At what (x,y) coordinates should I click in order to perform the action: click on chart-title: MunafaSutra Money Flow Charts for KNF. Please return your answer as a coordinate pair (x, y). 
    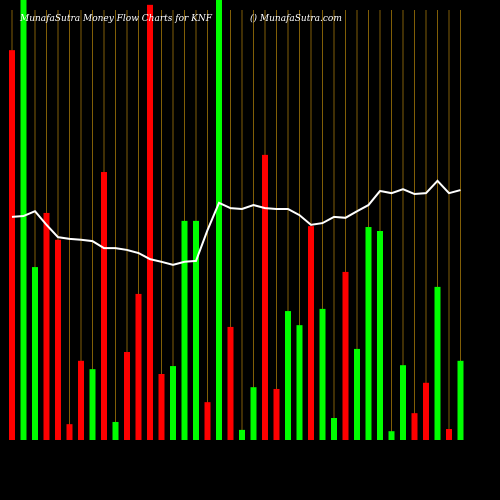
    Looking at the image, I should click on (116, 19).